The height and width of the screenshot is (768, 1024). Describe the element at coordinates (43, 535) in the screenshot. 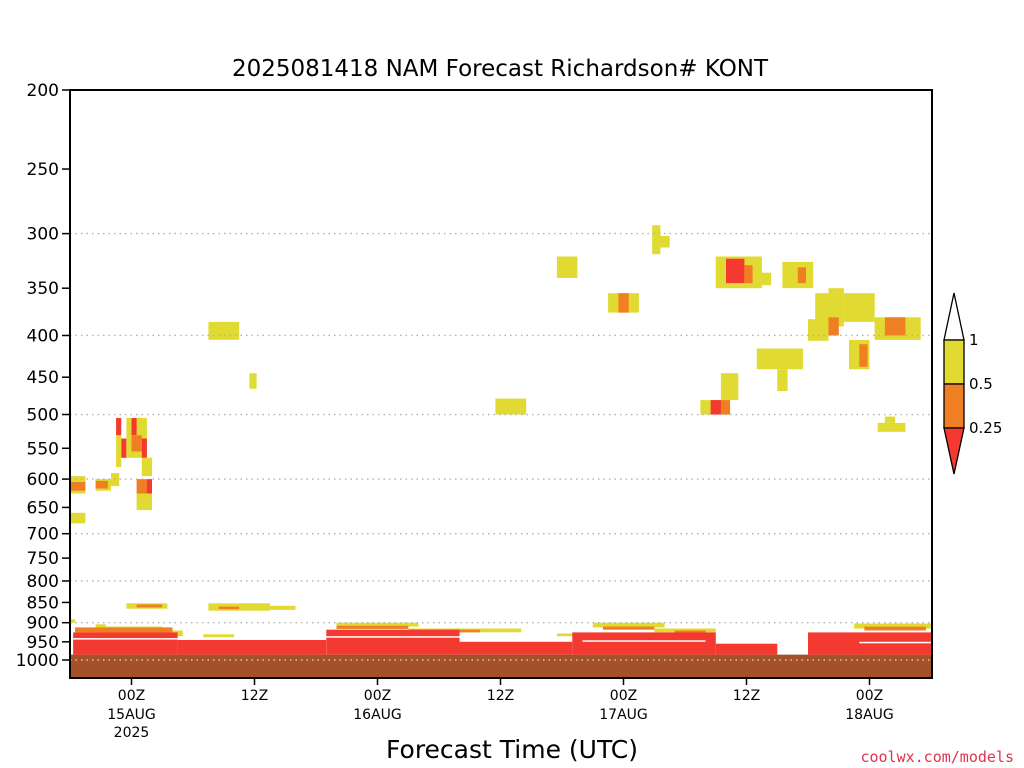

I see `y-tick-label-700: 700` at that location.